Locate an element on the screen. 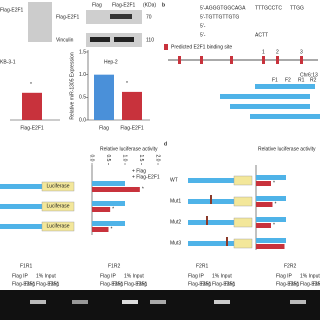 Image resolution: width=320 pixels, height=325 pixels. legend-swatch is located at coordinates (166, 47).